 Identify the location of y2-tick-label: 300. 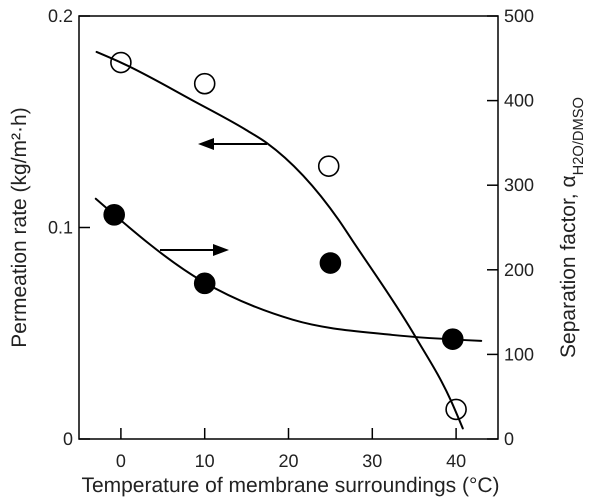
(519, 185).